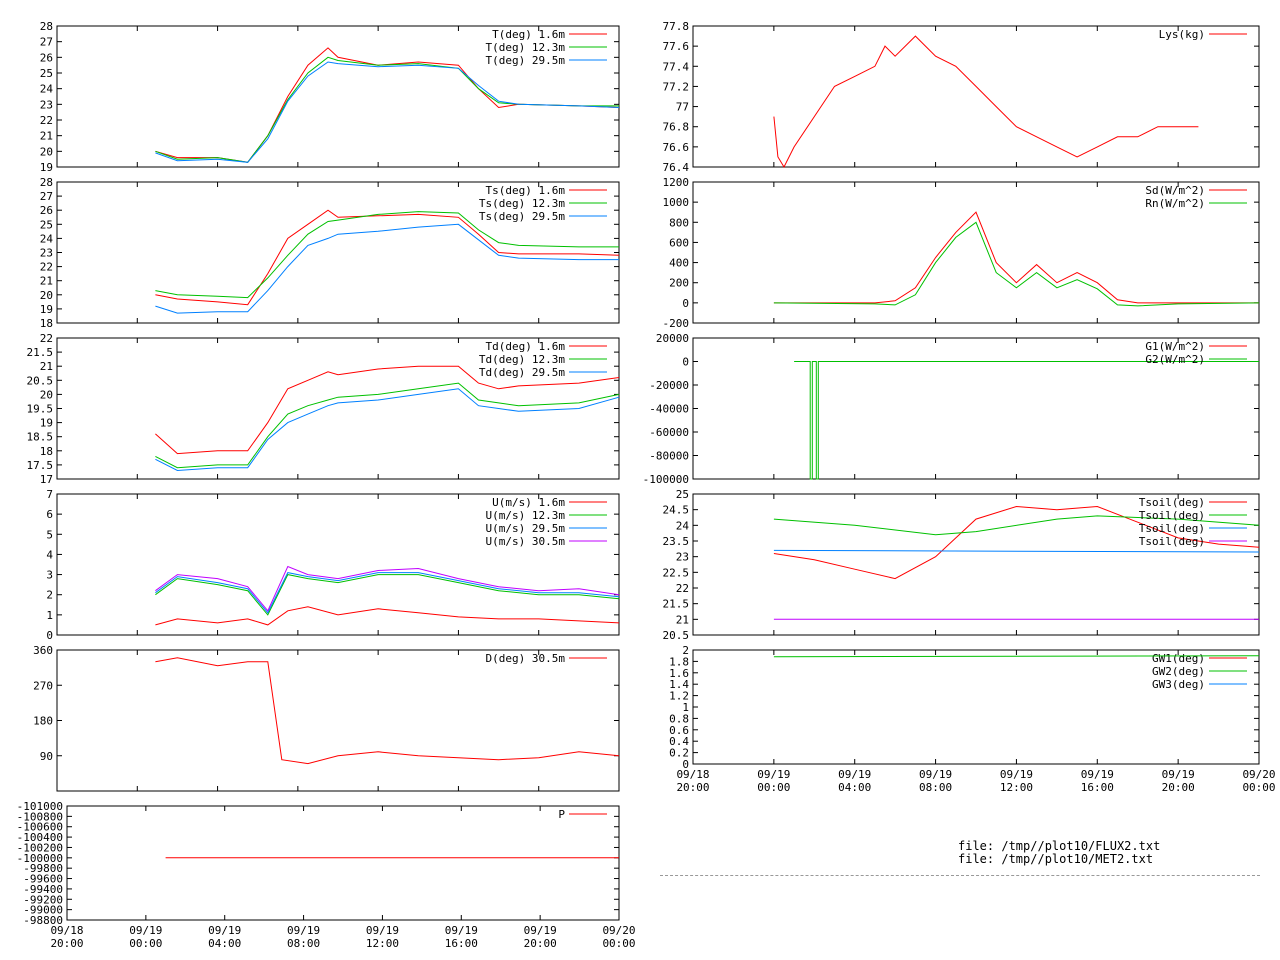  What do you see at coordinates (854, 781) in the screenshot?
I see `x-tick-label: 09/19 04:00` at bounding box center [854, 781].